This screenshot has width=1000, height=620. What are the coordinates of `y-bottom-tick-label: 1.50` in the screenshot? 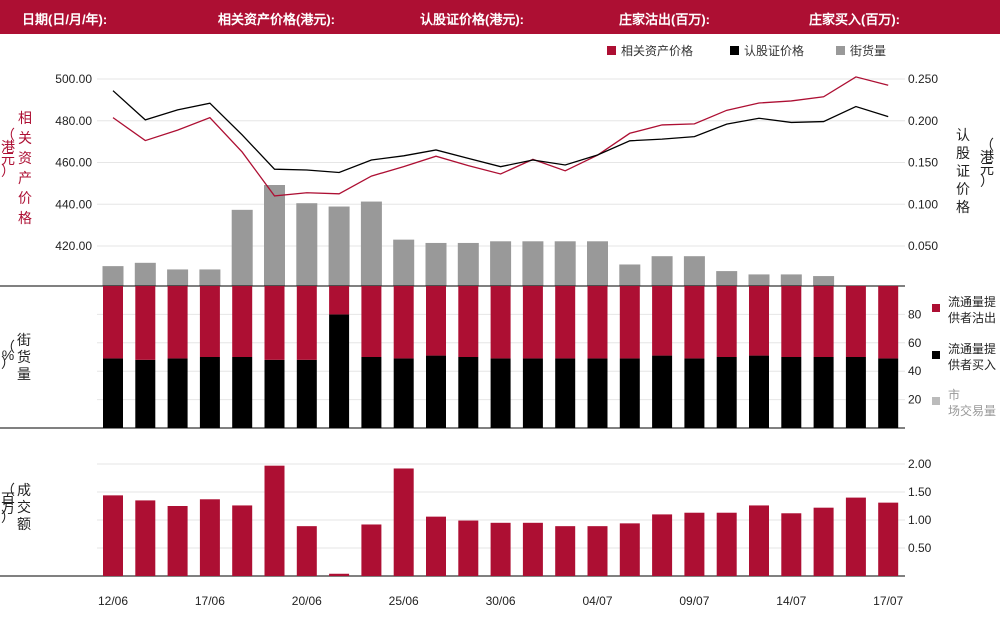 It's located at (920, 492).